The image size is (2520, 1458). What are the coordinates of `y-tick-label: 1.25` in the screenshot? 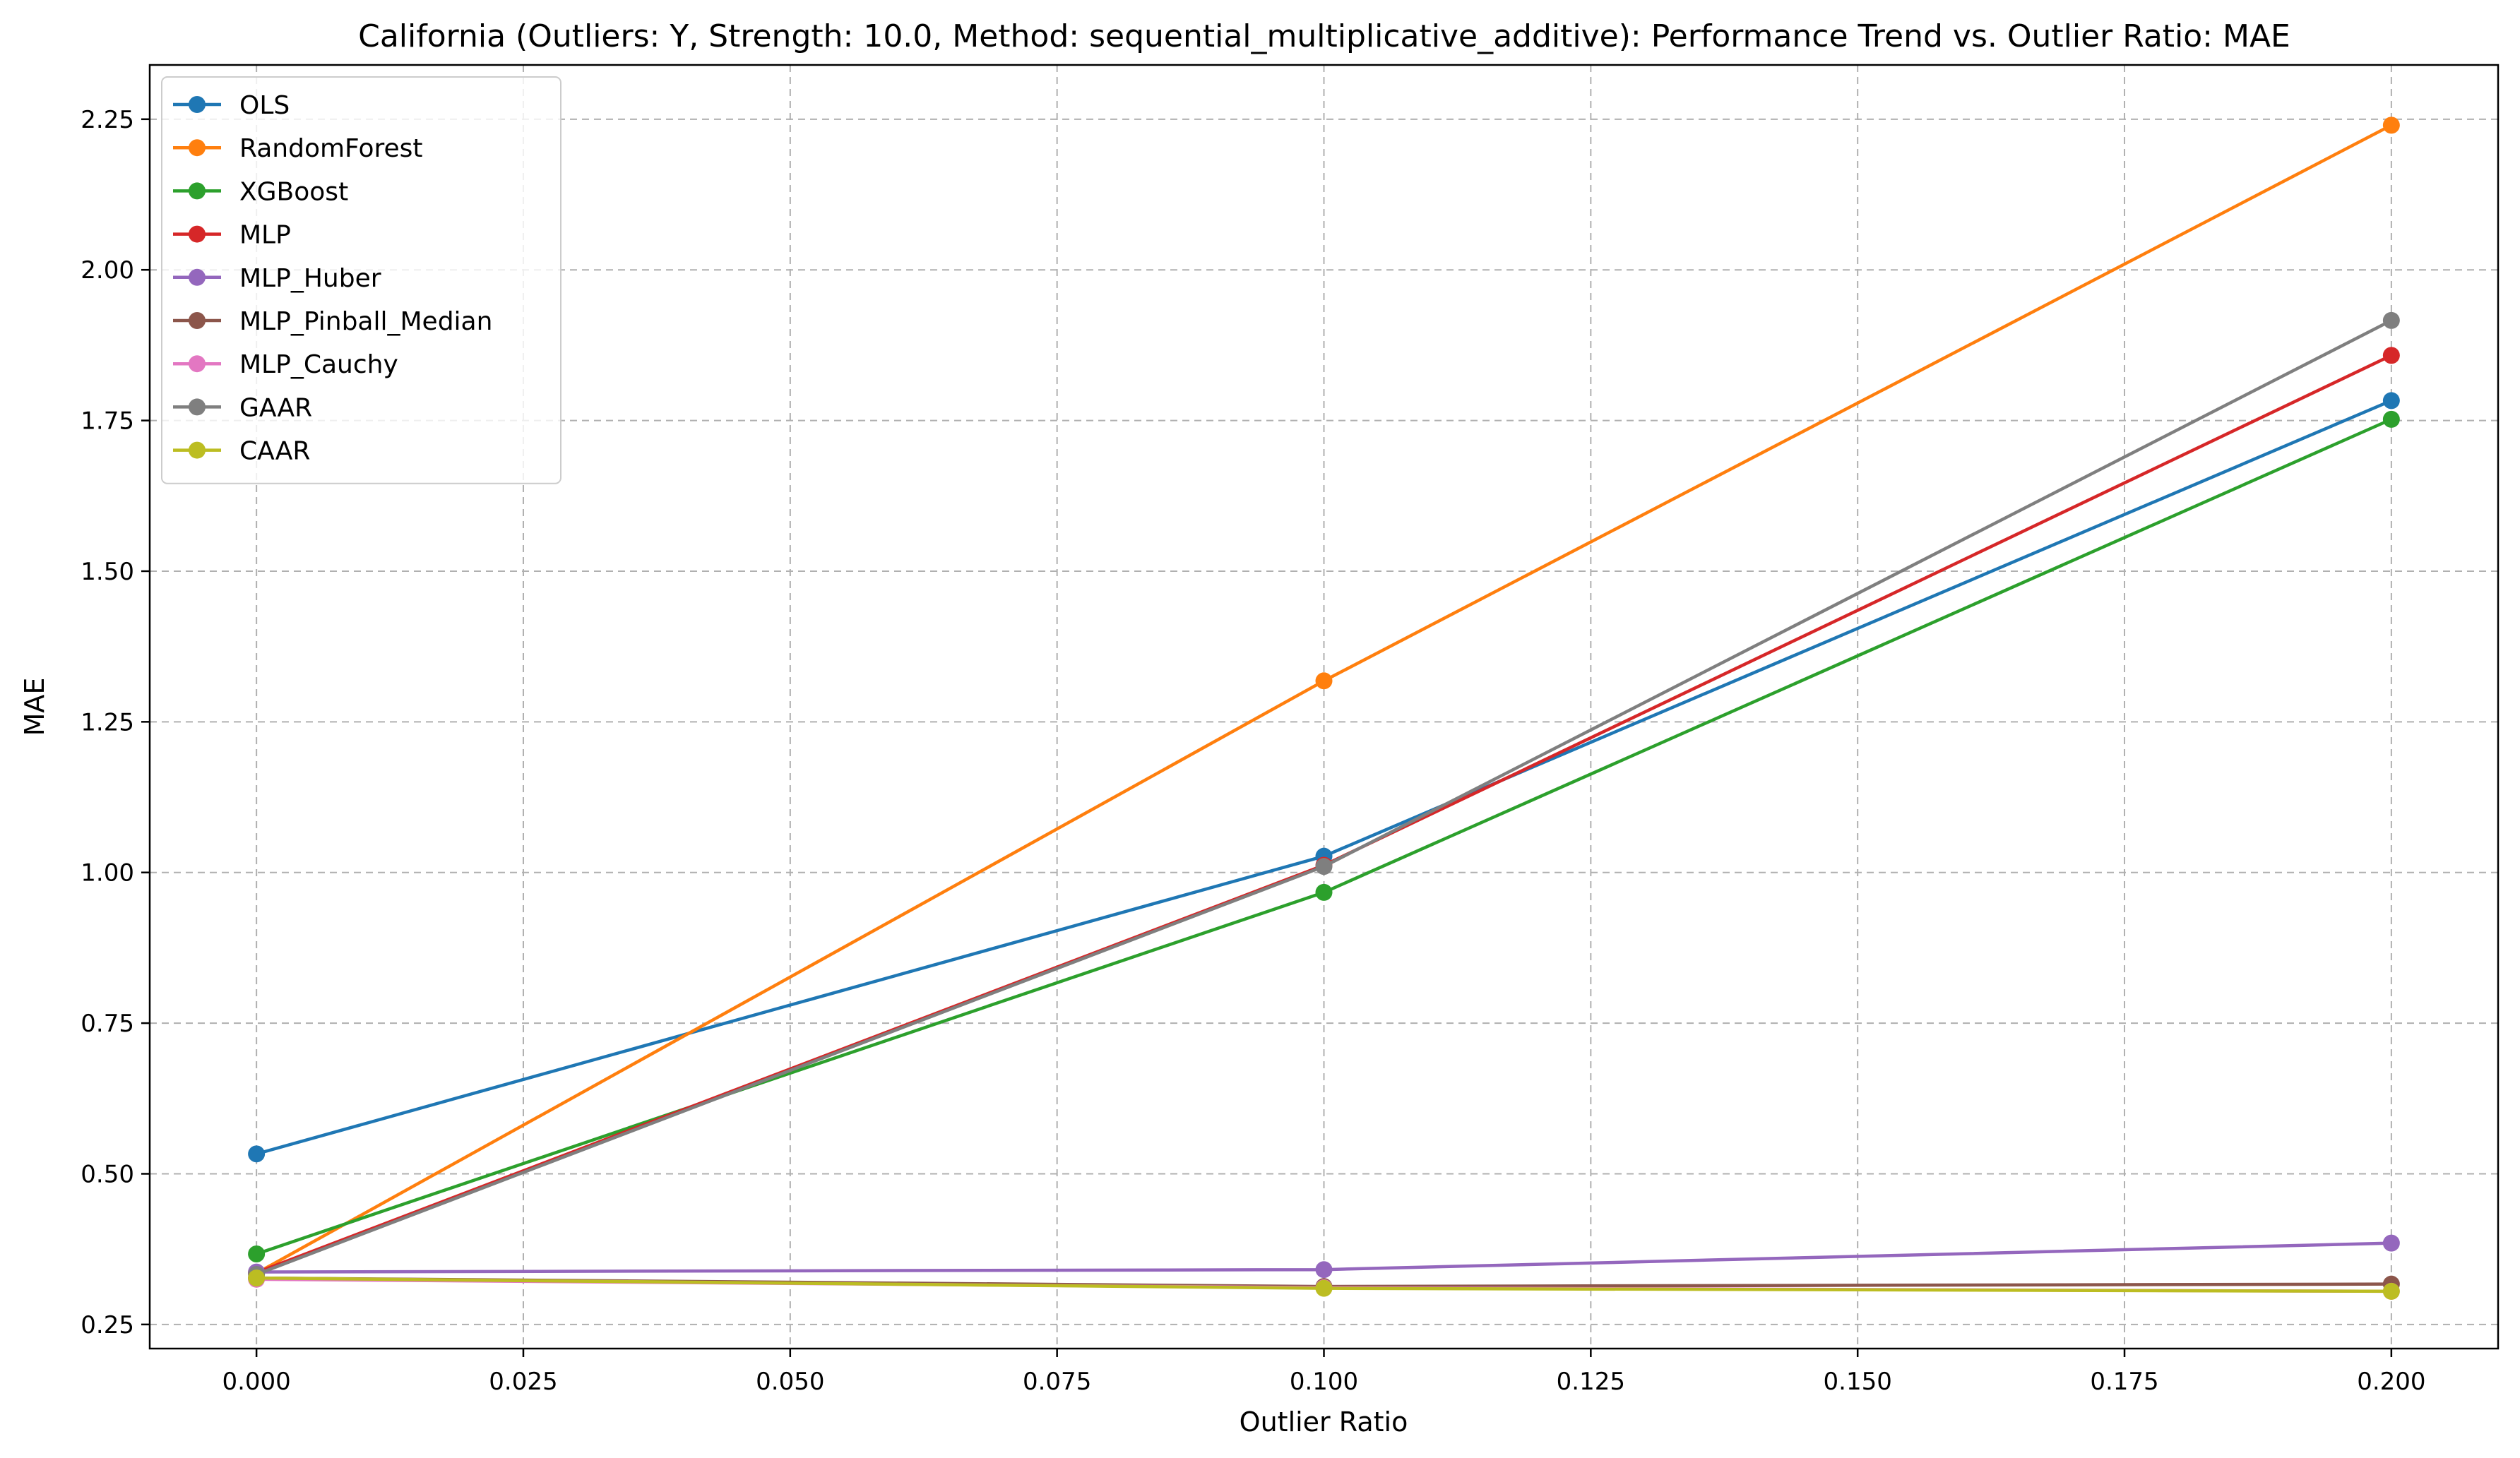 It's located at (108, 722).